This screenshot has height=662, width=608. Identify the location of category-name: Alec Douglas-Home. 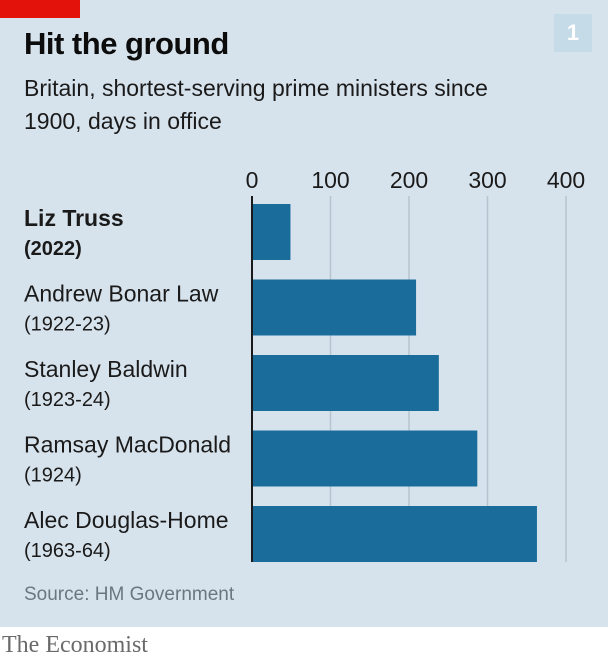
(126, 520).